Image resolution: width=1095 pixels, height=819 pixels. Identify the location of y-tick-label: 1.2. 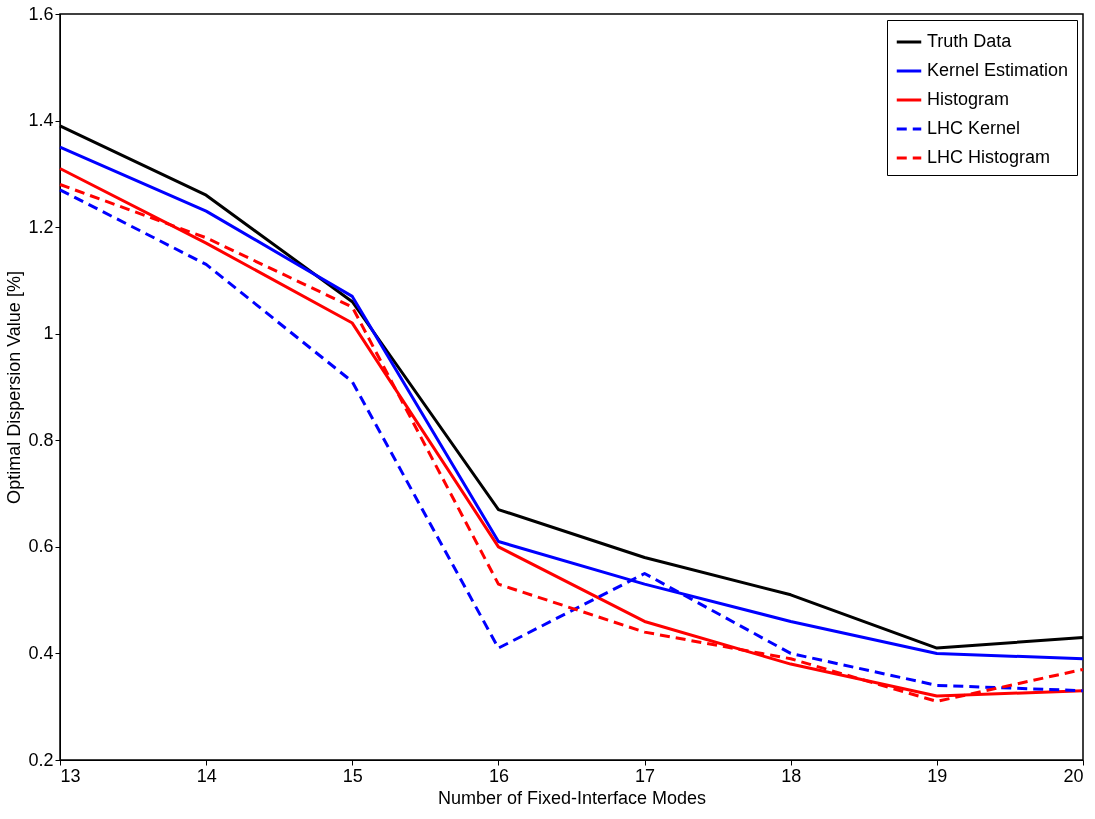
(41, 226).